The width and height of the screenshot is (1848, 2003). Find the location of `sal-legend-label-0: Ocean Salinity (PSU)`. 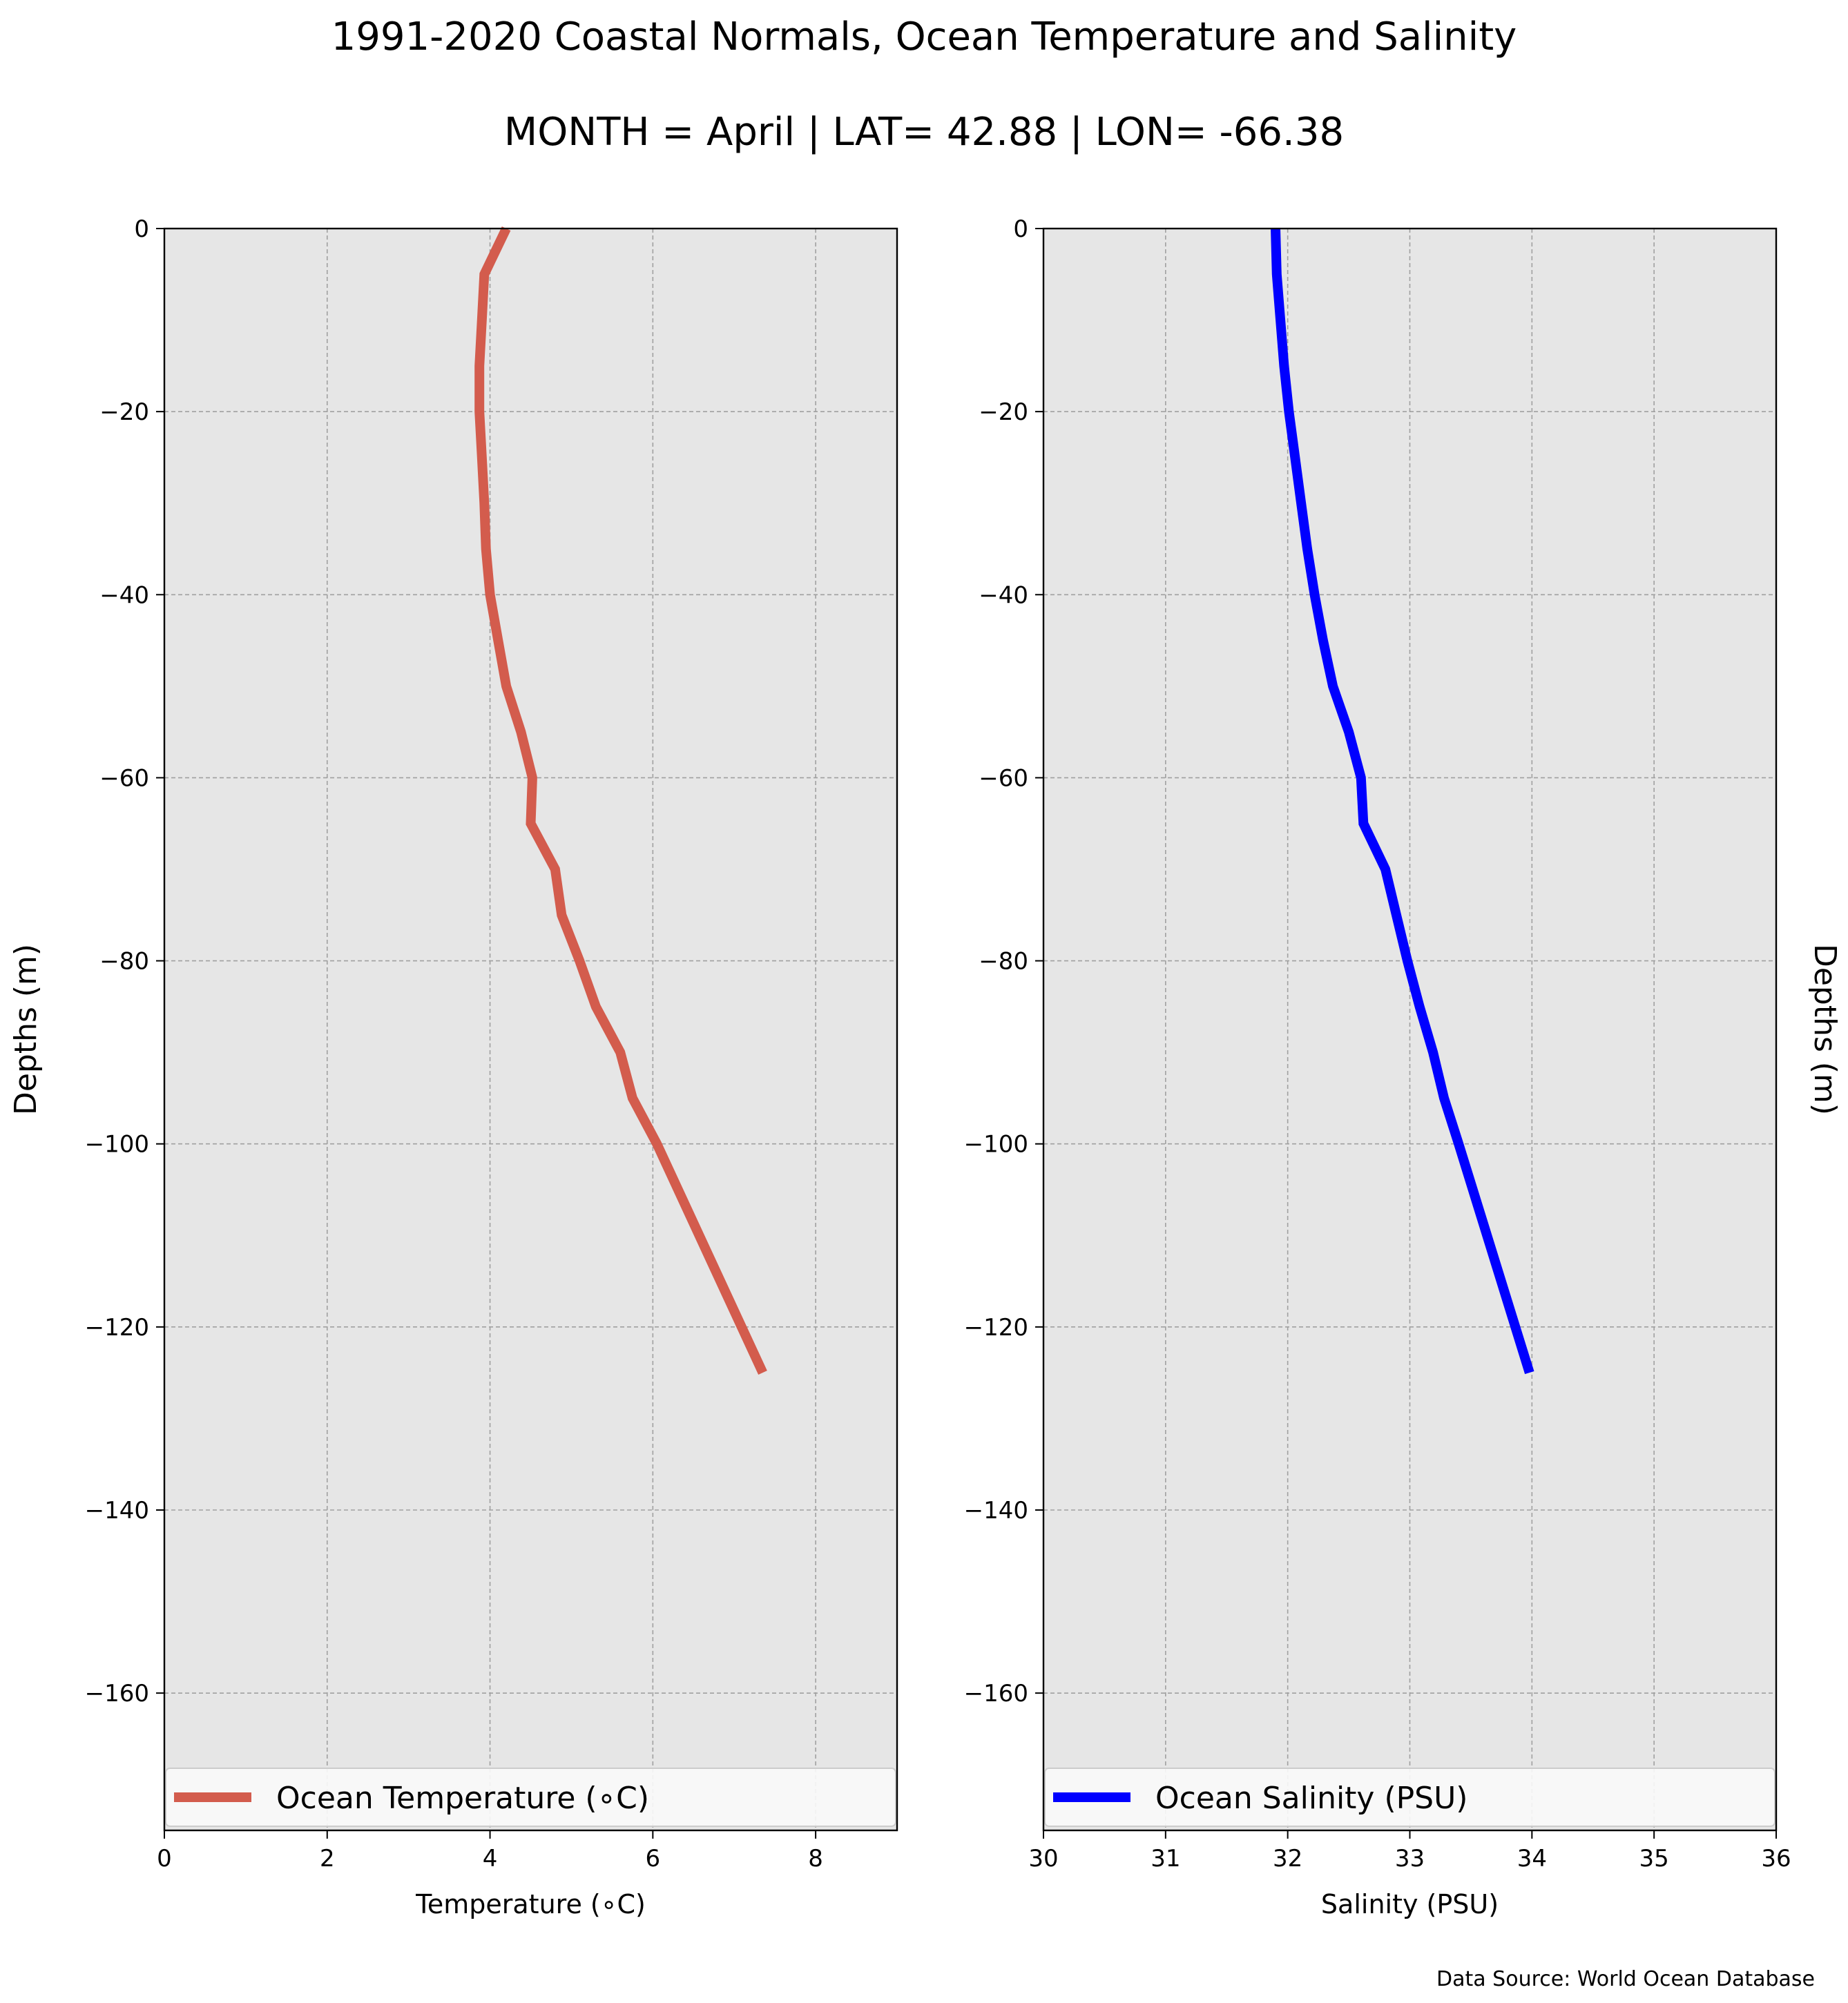

sal-legend-label-0: Ocean Salinity (PSU) is located at coordinates (1311, 1798).